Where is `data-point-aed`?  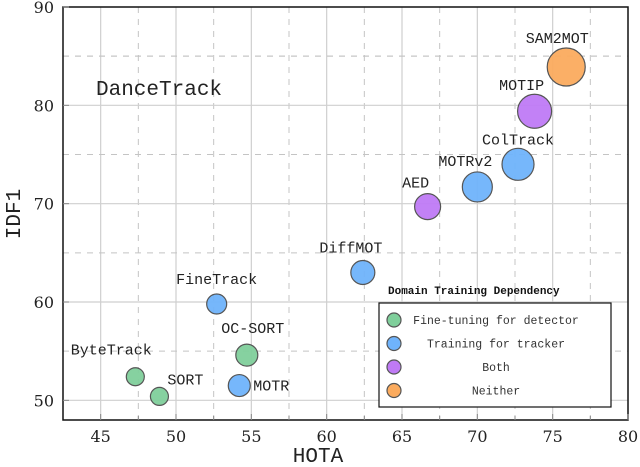
data-point-aed is located at coordinates (428, 207).